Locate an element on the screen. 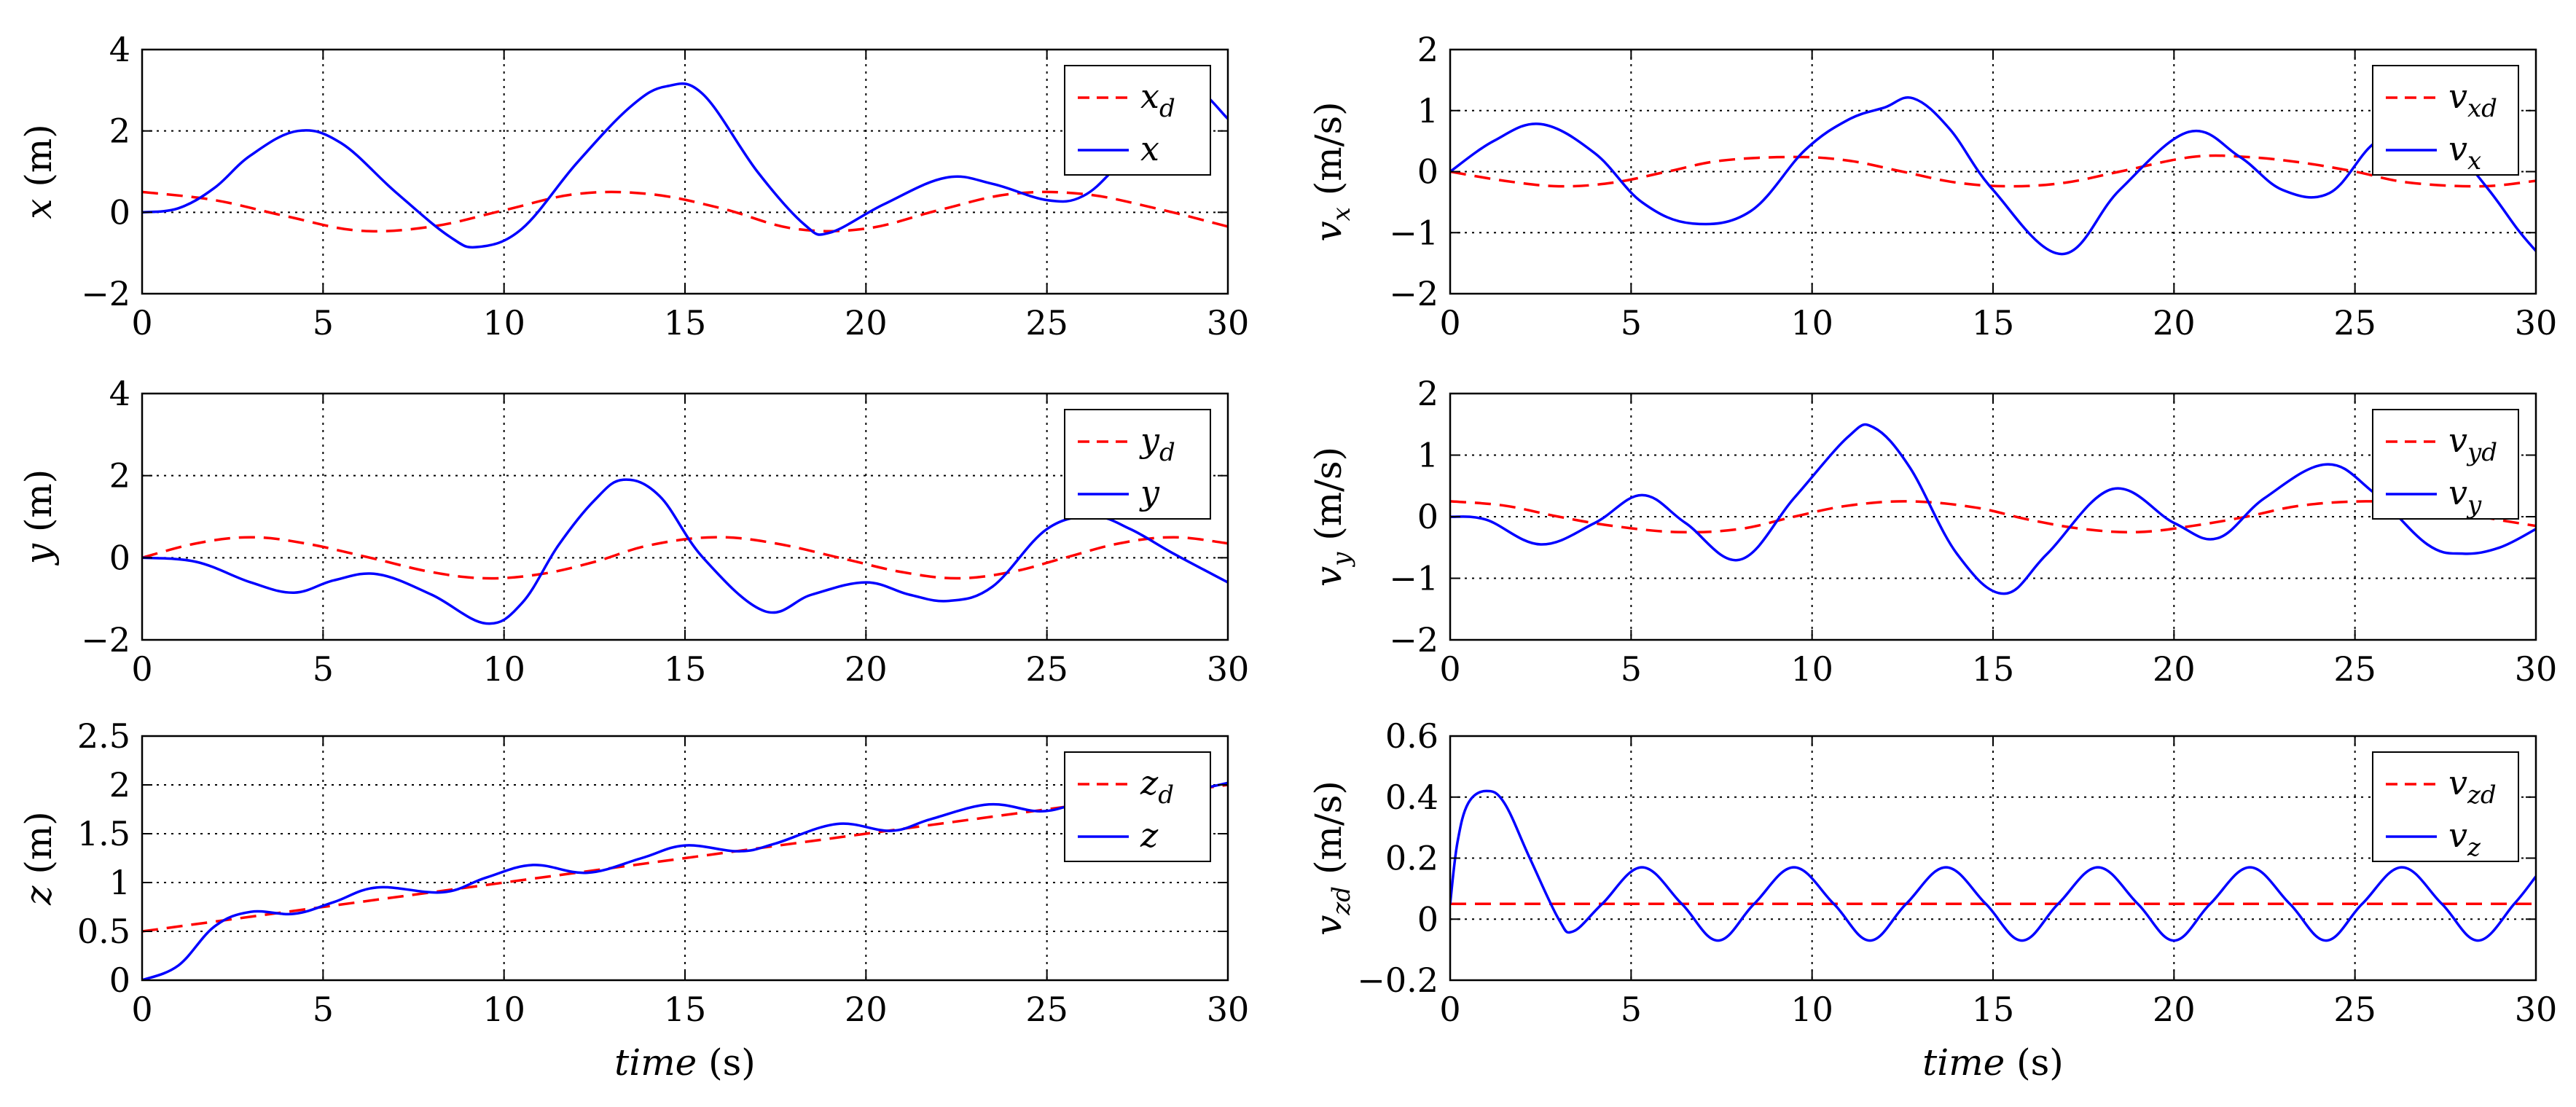  legend: zdz is located at coordinates (1137, 806).